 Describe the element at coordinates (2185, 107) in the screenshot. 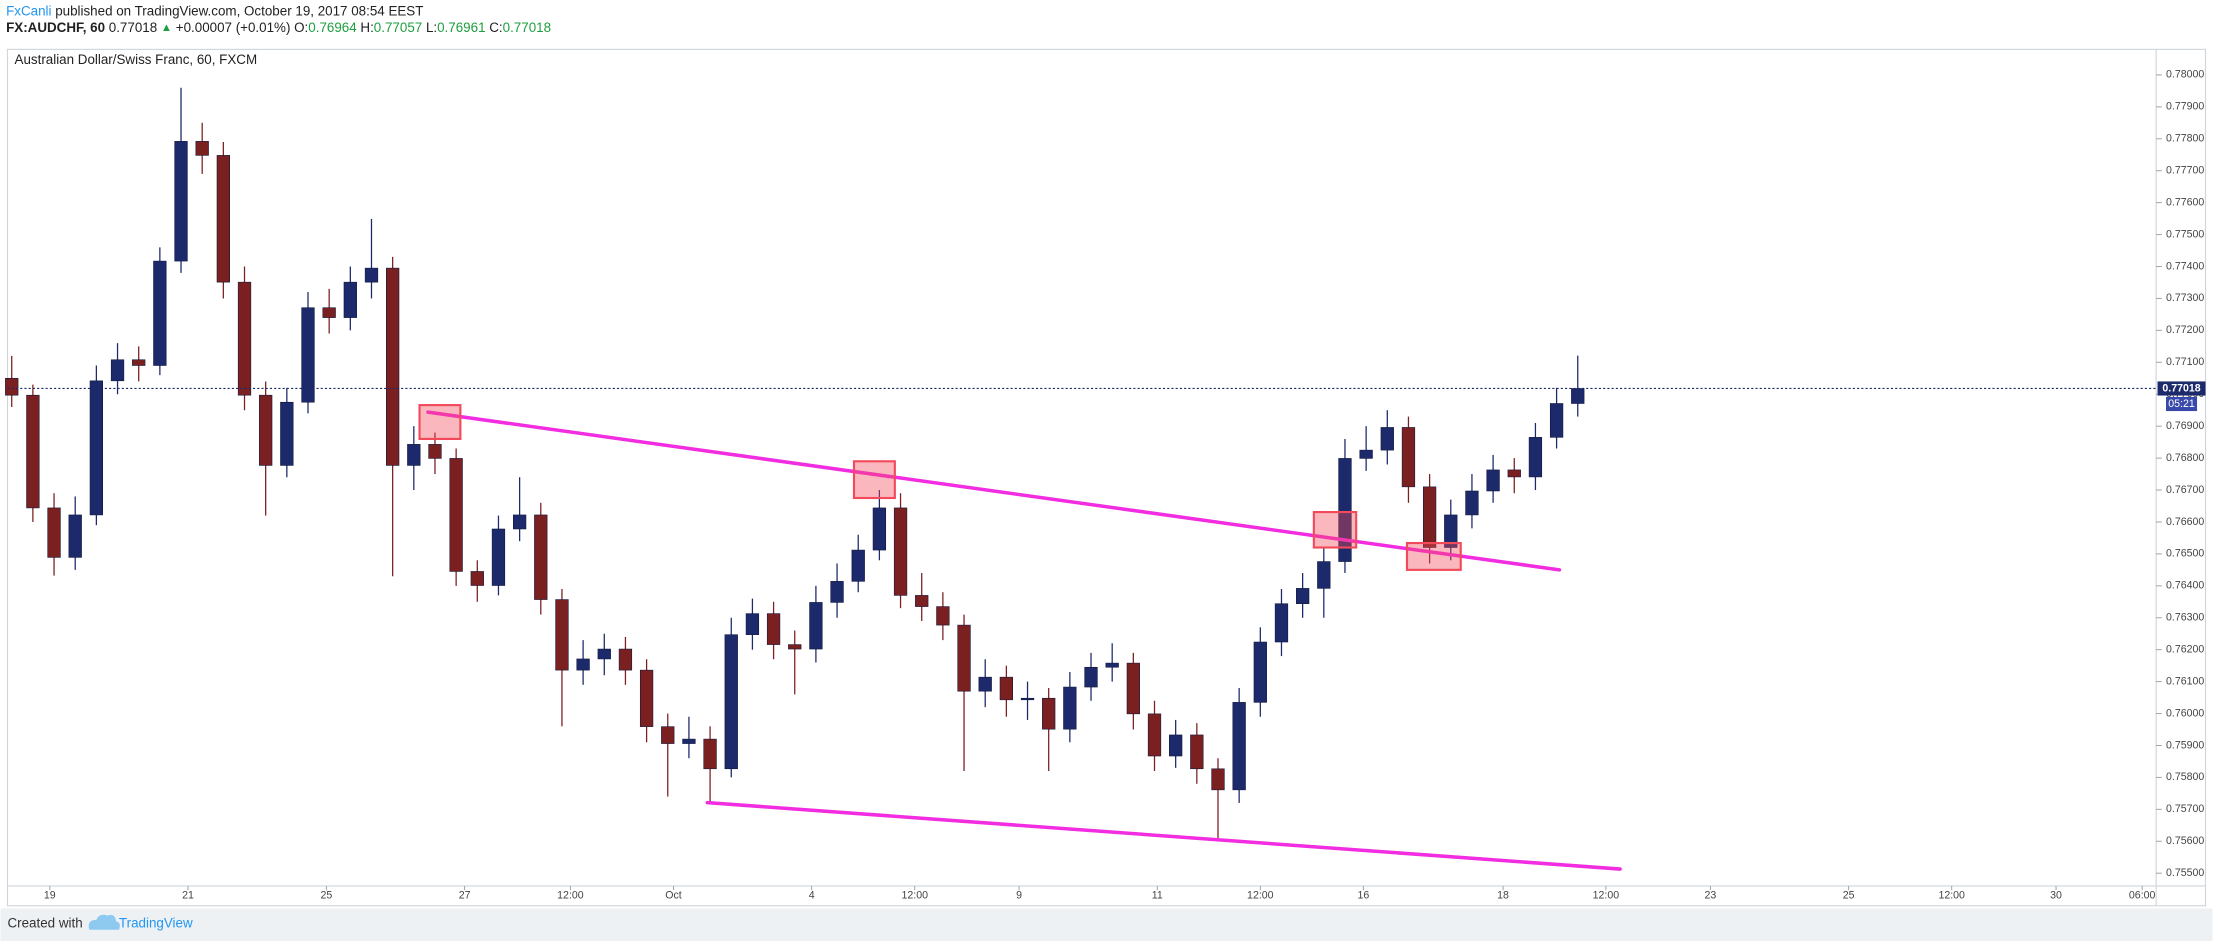

I see `y-tick-label: 0.77900` at that location.